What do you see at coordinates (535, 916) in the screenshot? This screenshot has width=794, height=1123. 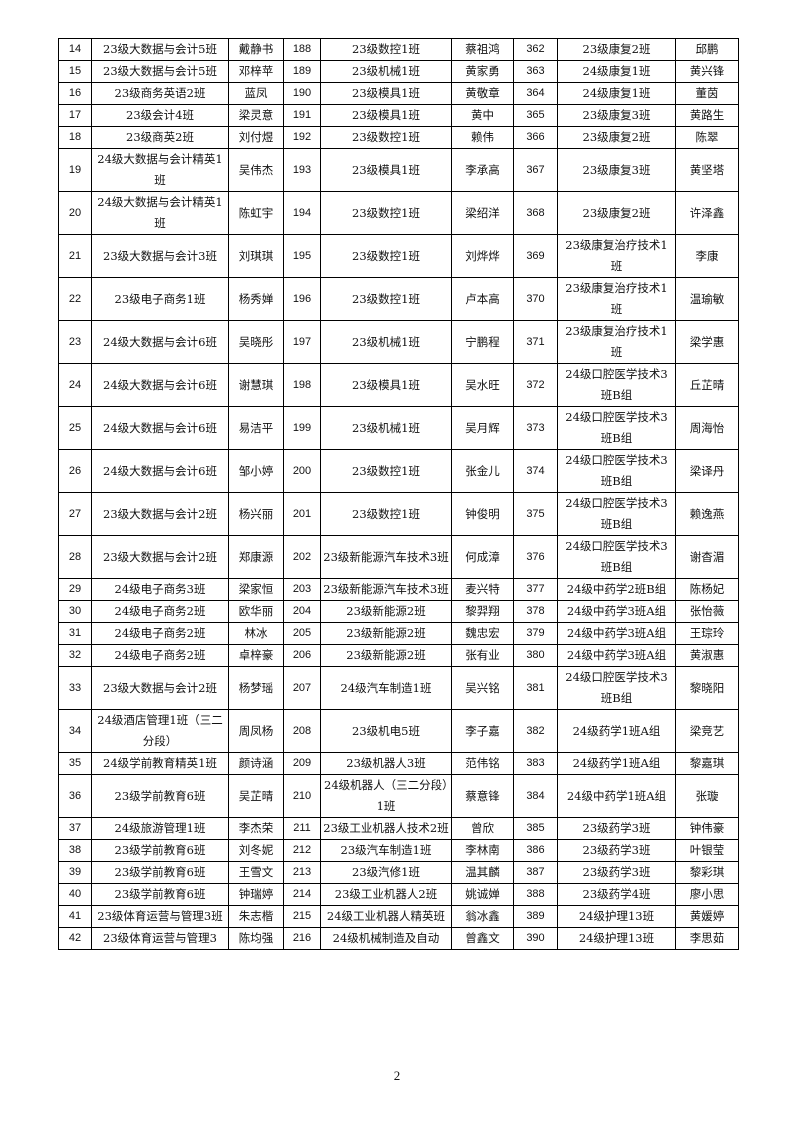 I see `cell-index: 389` at bounding box center [535, 916].